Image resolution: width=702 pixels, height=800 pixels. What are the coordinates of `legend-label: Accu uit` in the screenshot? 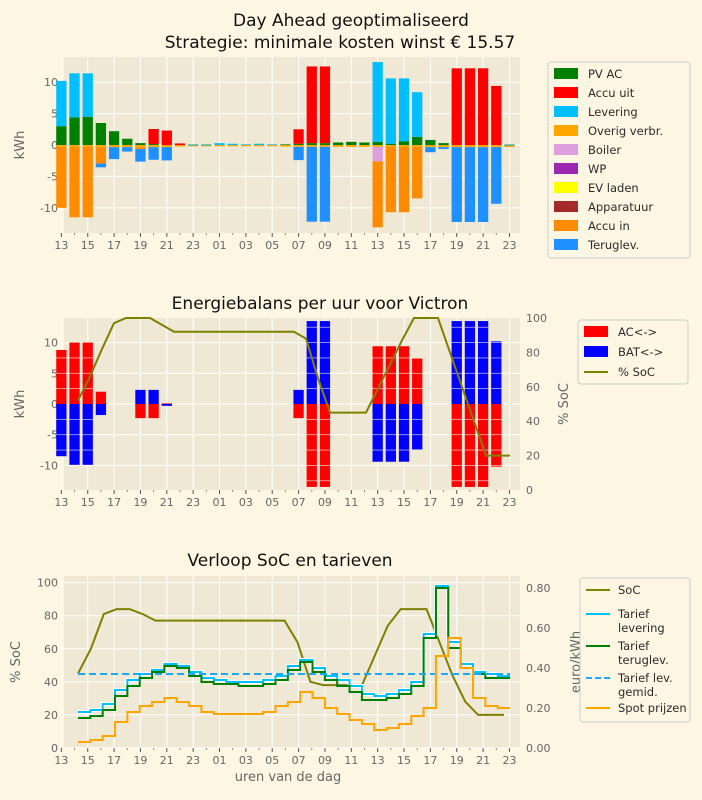 It's located at (611, 93).